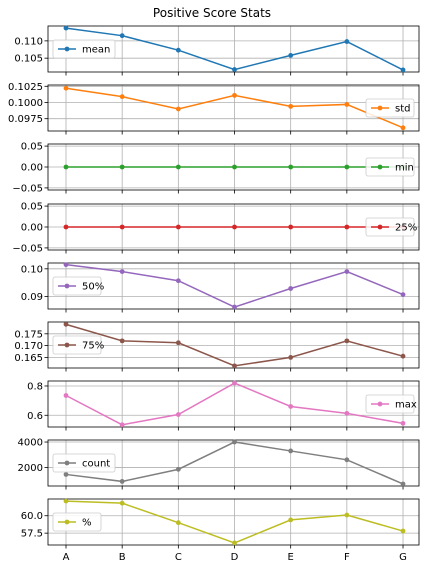 This screenshot has width=424, height=568. I want to click on chart-title: Positive Score Stats, so click(212, 13).